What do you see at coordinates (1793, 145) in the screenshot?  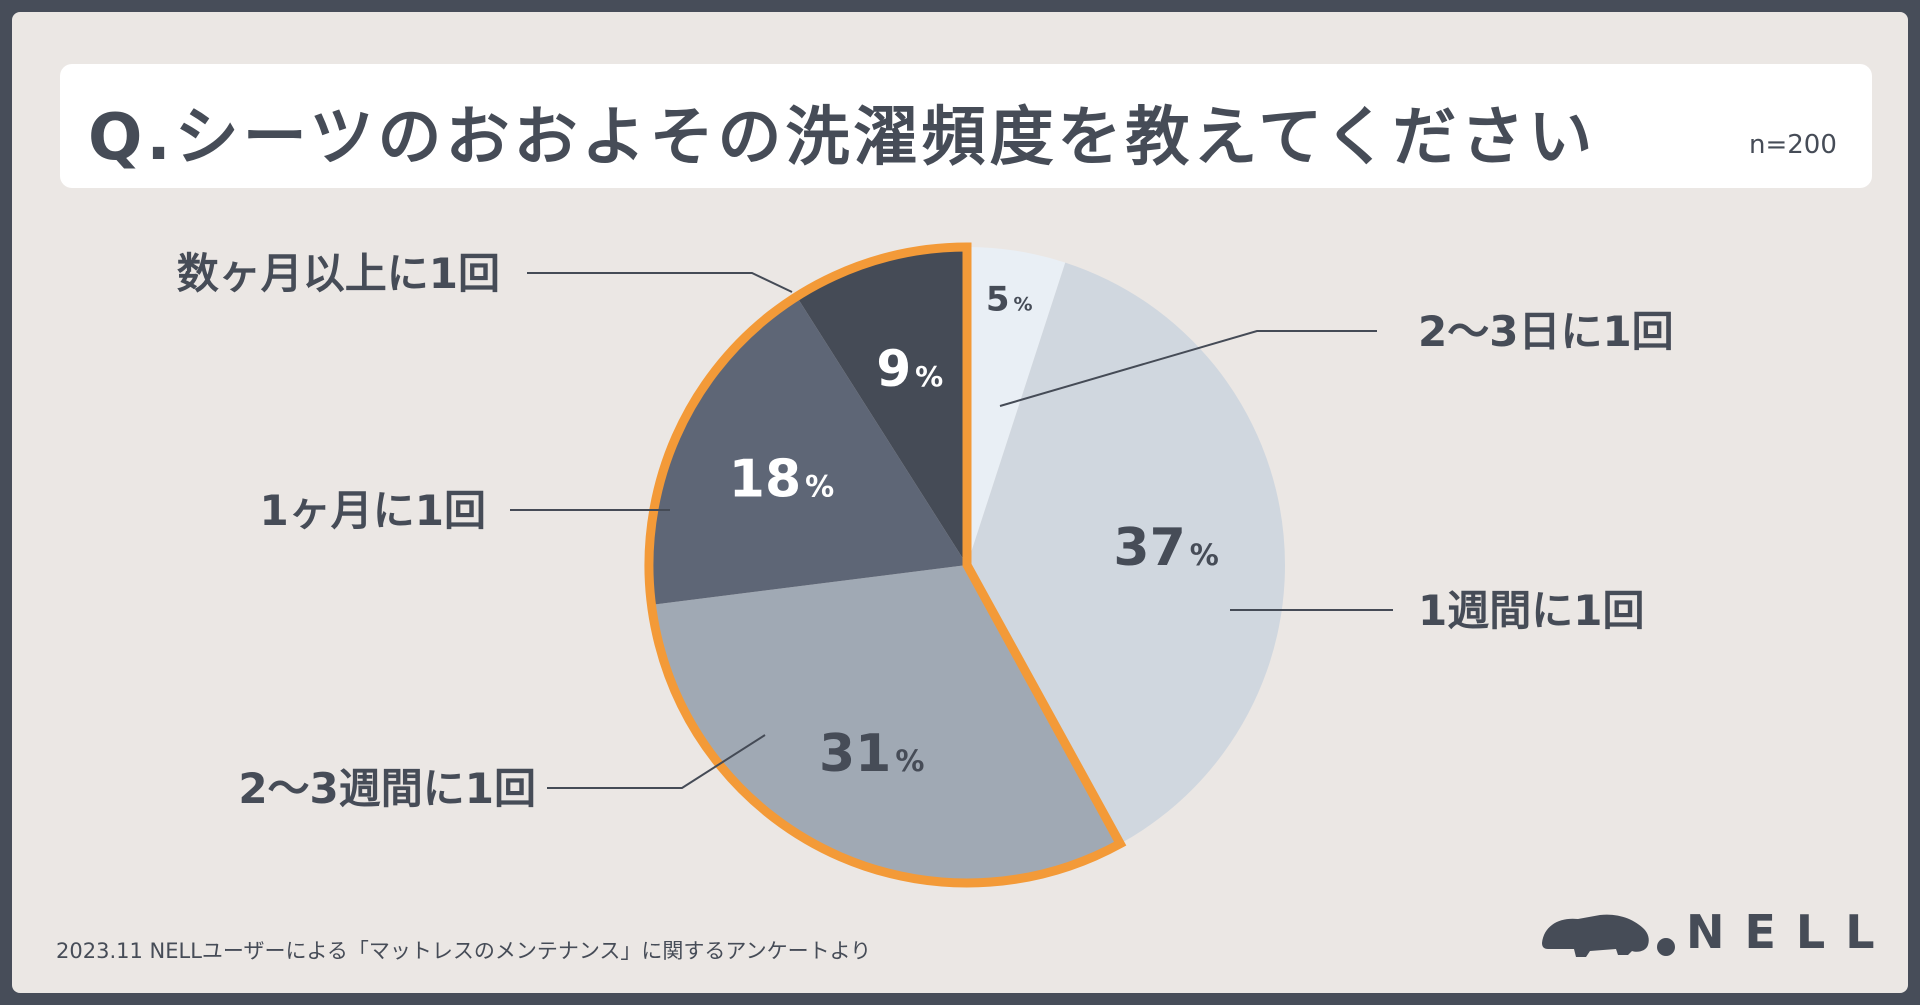 I see `sample-size-label: n=200` at bounding box center [1793, 145].